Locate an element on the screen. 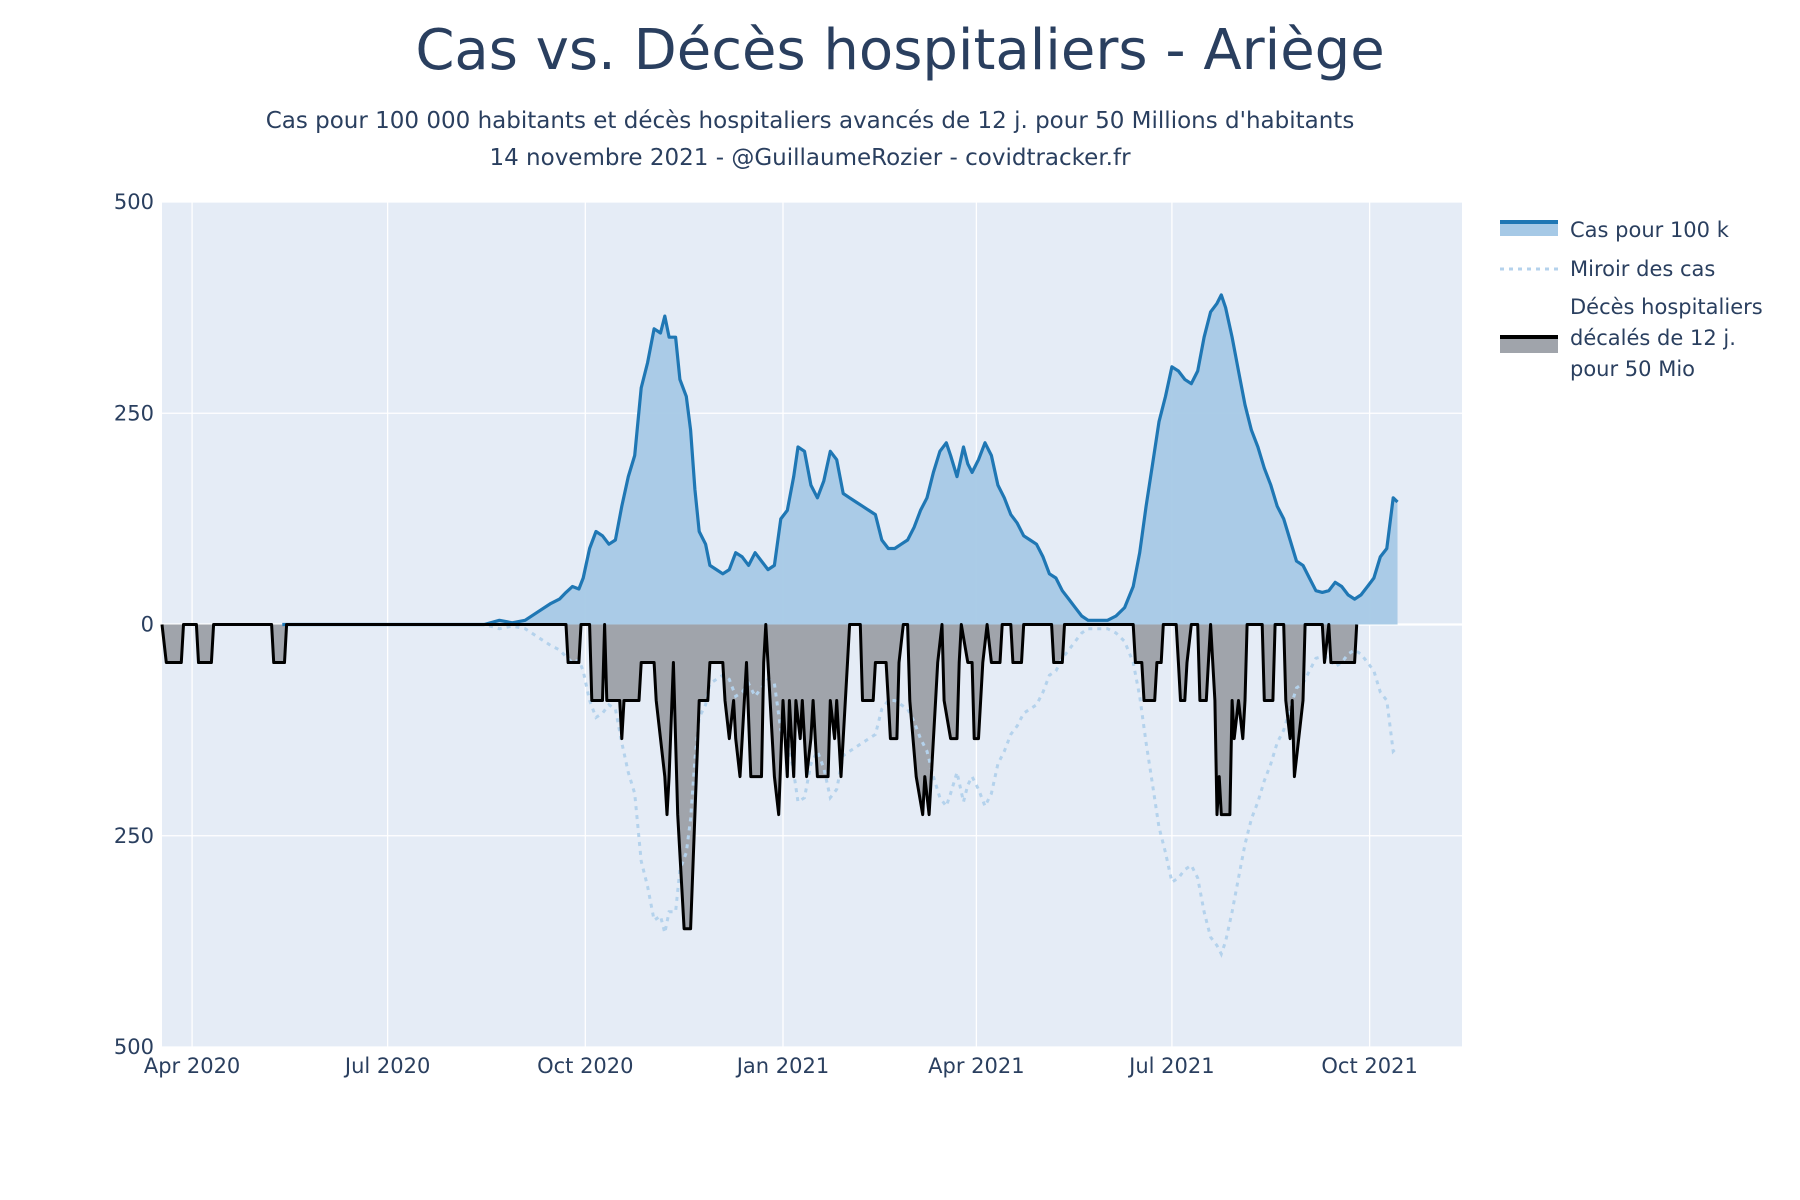  legend-label-mirror: Miroir des cas is located at coordinates (1642, 269).